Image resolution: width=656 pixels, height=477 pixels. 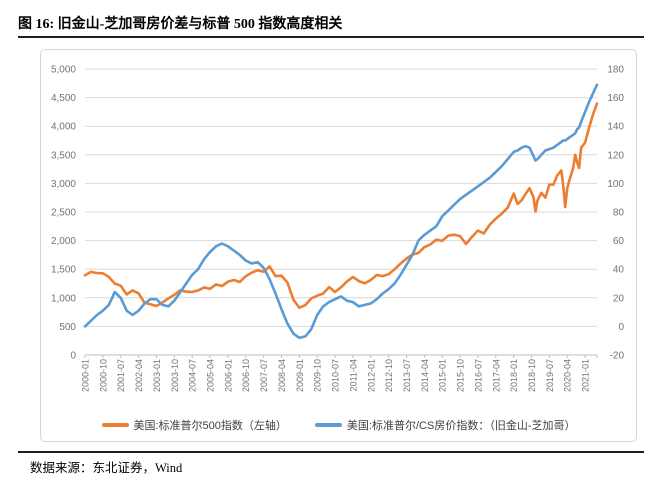 I want to click on svg-text: 2008-04, so click(x=282, y=375).